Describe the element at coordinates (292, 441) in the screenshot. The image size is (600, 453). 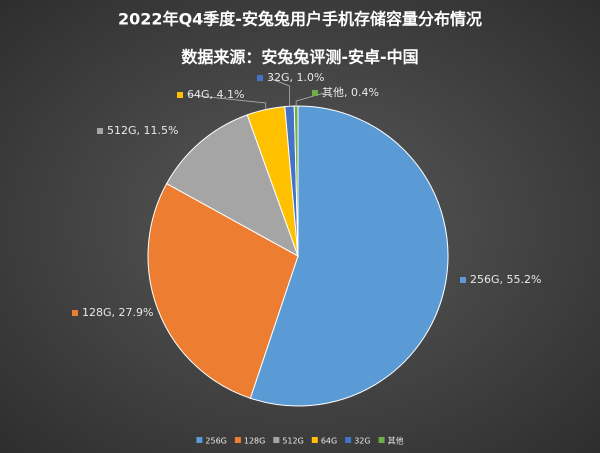
I see `legend-label: 512G` at that location.